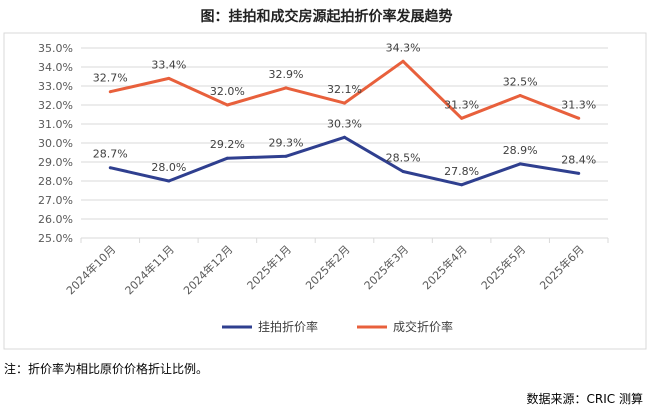 This screenshot has height=420, width=653. Describe the element at coordinates (285, 142) in the screenshot. I see `data-label: 29.3%` at that location.